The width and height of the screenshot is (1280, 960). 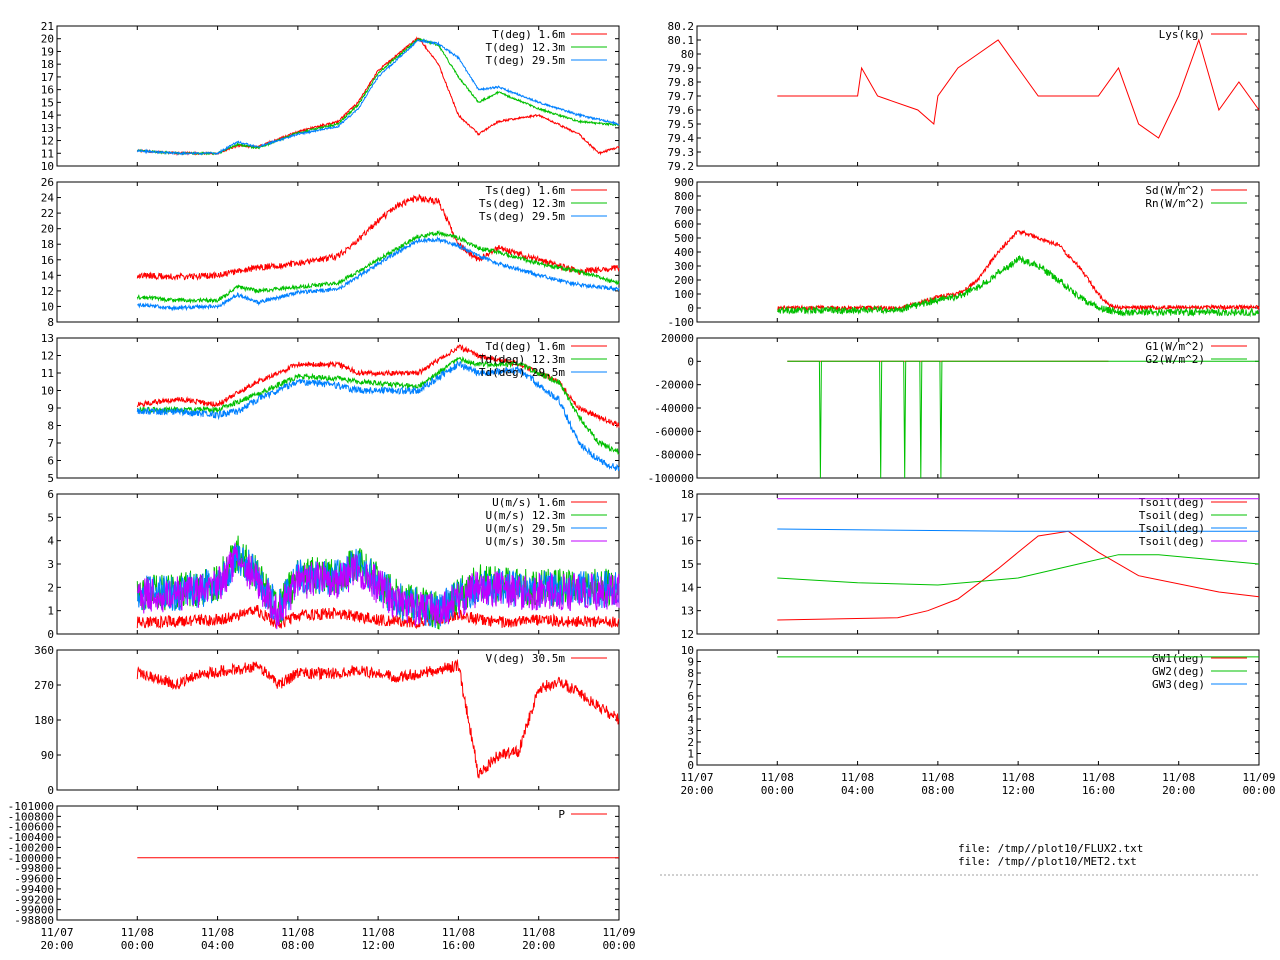 What do you see at coordinates (47, 51) in the screenshot?
I see `y-tick-label: 19` at bounding box center [47, 51].